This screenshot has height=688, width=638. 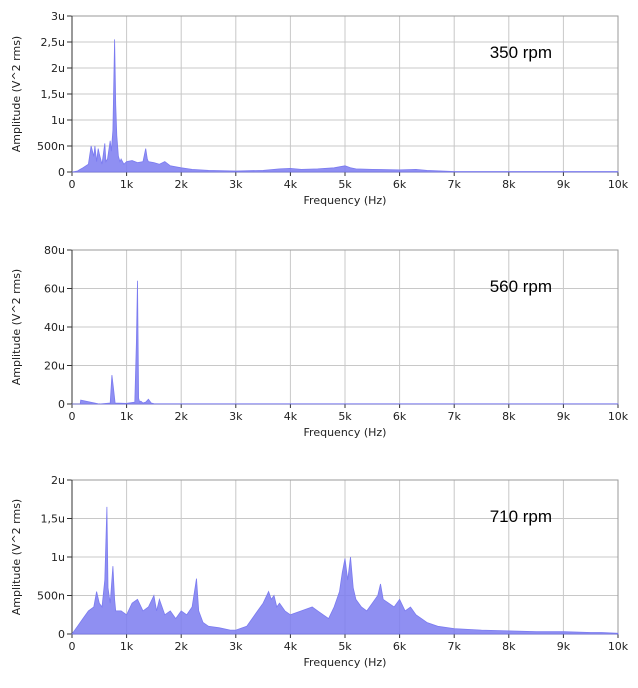 I want to click on y-tick-label: 40u, so click(x=54, y=327).